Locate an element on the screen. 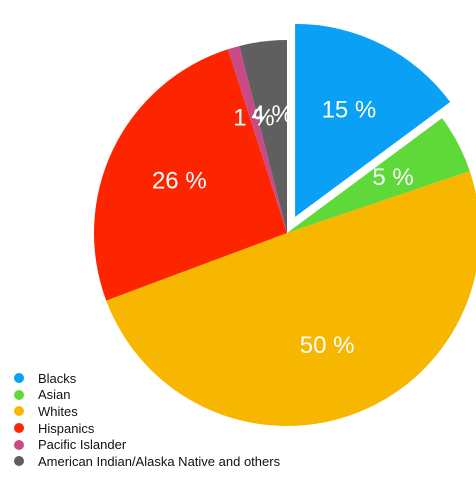  legend-label: Blacks is located at coordinates (57, 378).